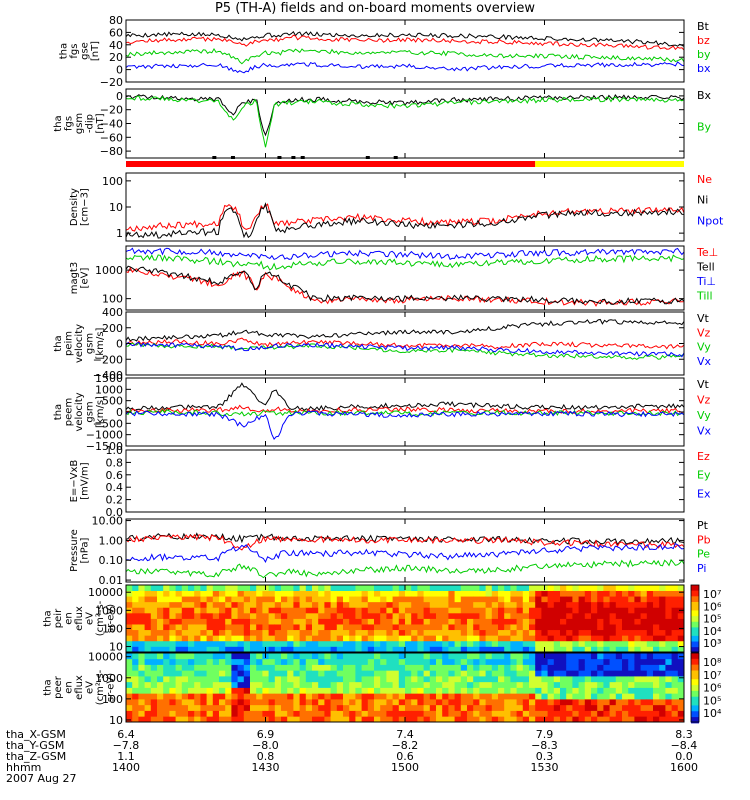 This screenshot has height=800, width=750. Describe the element at coordinates (112, 401) in the screenshot. I see `y-tick-label: 500` at that location.